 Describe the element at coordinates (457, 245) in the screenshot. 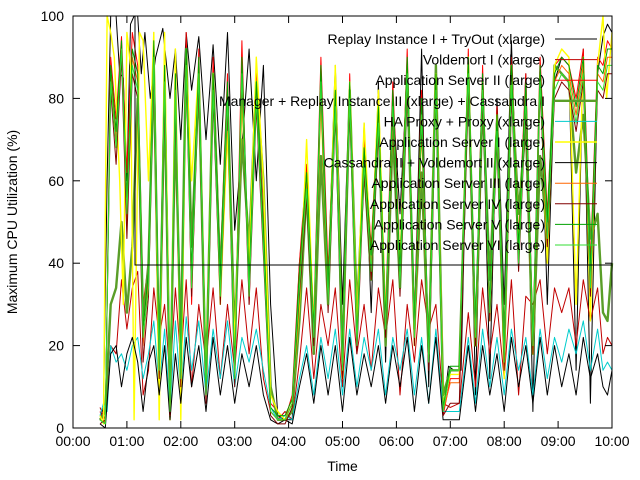

I see `legend-label: Application Server VI (large)` at that location.